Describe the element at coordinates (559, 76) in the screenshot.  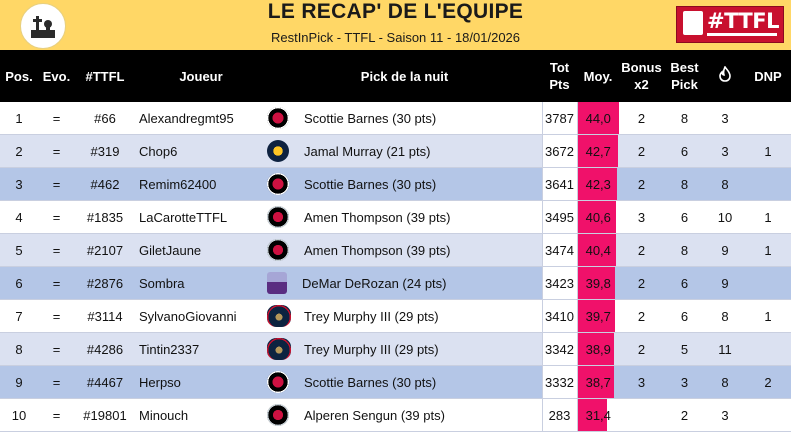
I see `col-tot: Tot Pts` at that location.